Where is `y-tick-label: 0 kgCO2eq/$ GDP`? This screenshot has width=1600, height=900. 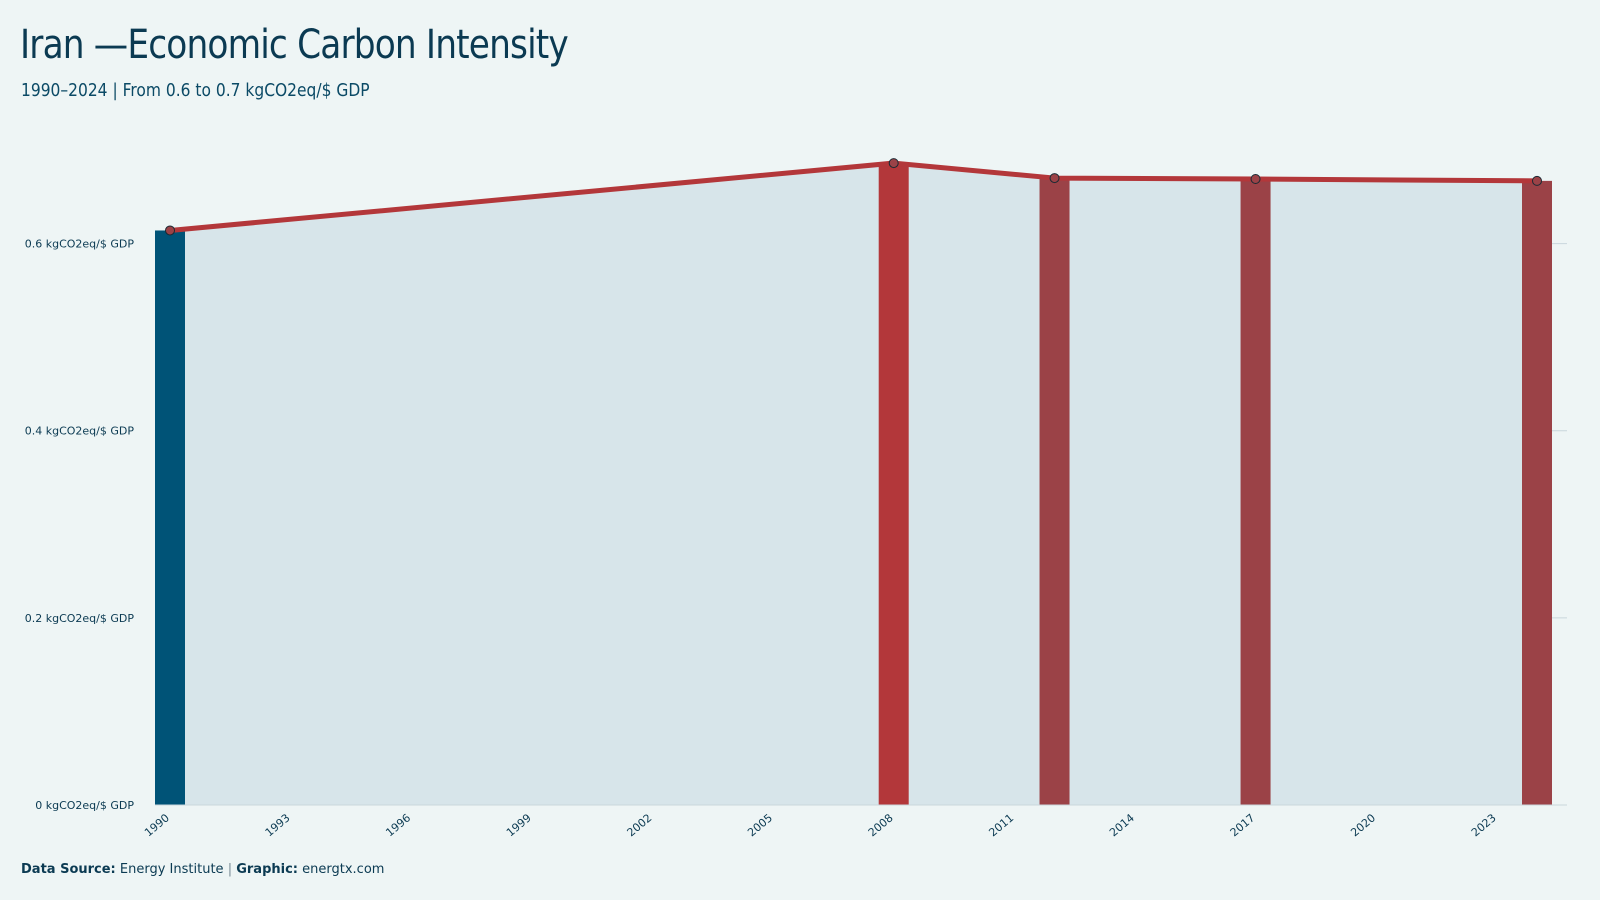
y-tick-label: 0 kgCO2eq/$ GDP is located at coordinates (84, 805).